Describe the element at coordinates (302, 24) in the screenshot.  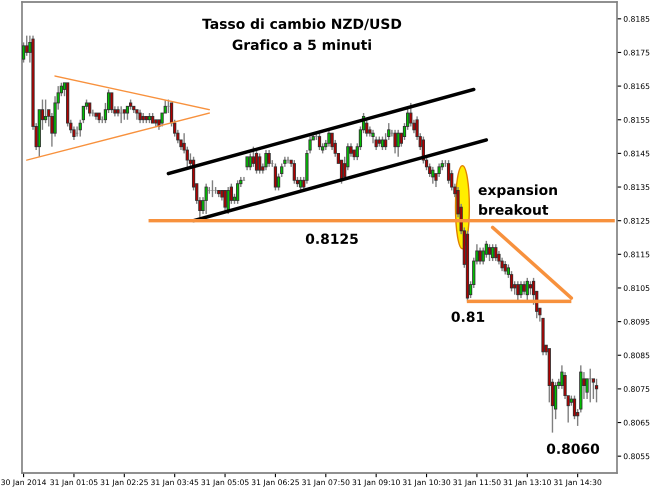
I see `text: Tasso di cambio NZD/USD` at that location.